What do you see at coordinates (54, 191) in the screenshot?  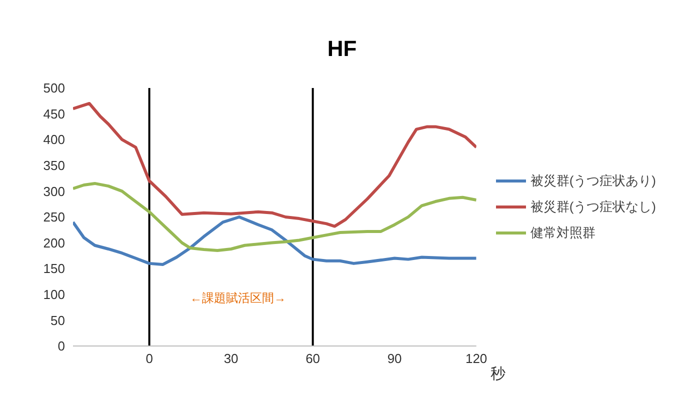 I see `y-tick-label: 300` at bounding box center [54, 191].